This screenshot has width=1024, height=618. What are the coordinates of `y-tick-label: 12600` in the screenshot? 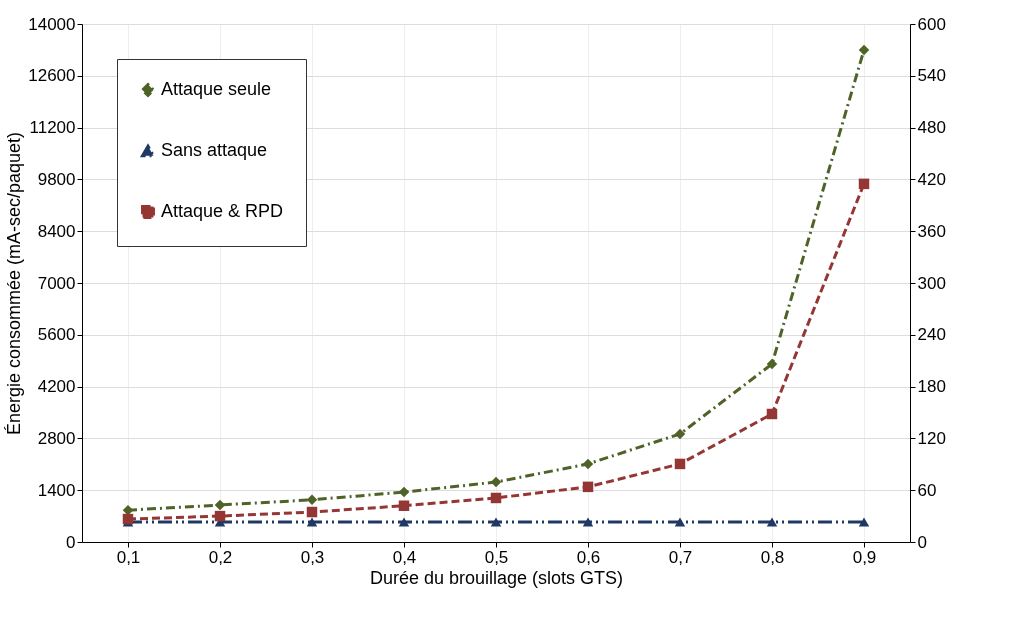 It's located at (52, 76).